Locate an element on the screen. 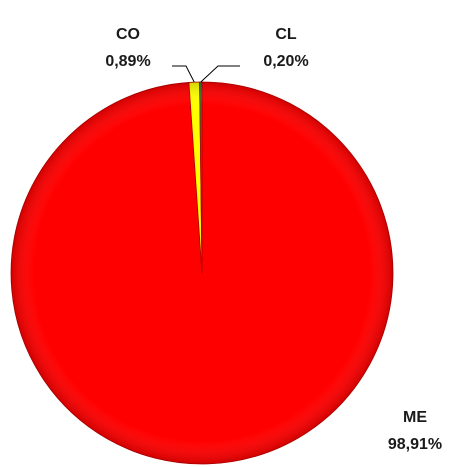  slice-label-me-category: ME is located at coordinates (415, 417).